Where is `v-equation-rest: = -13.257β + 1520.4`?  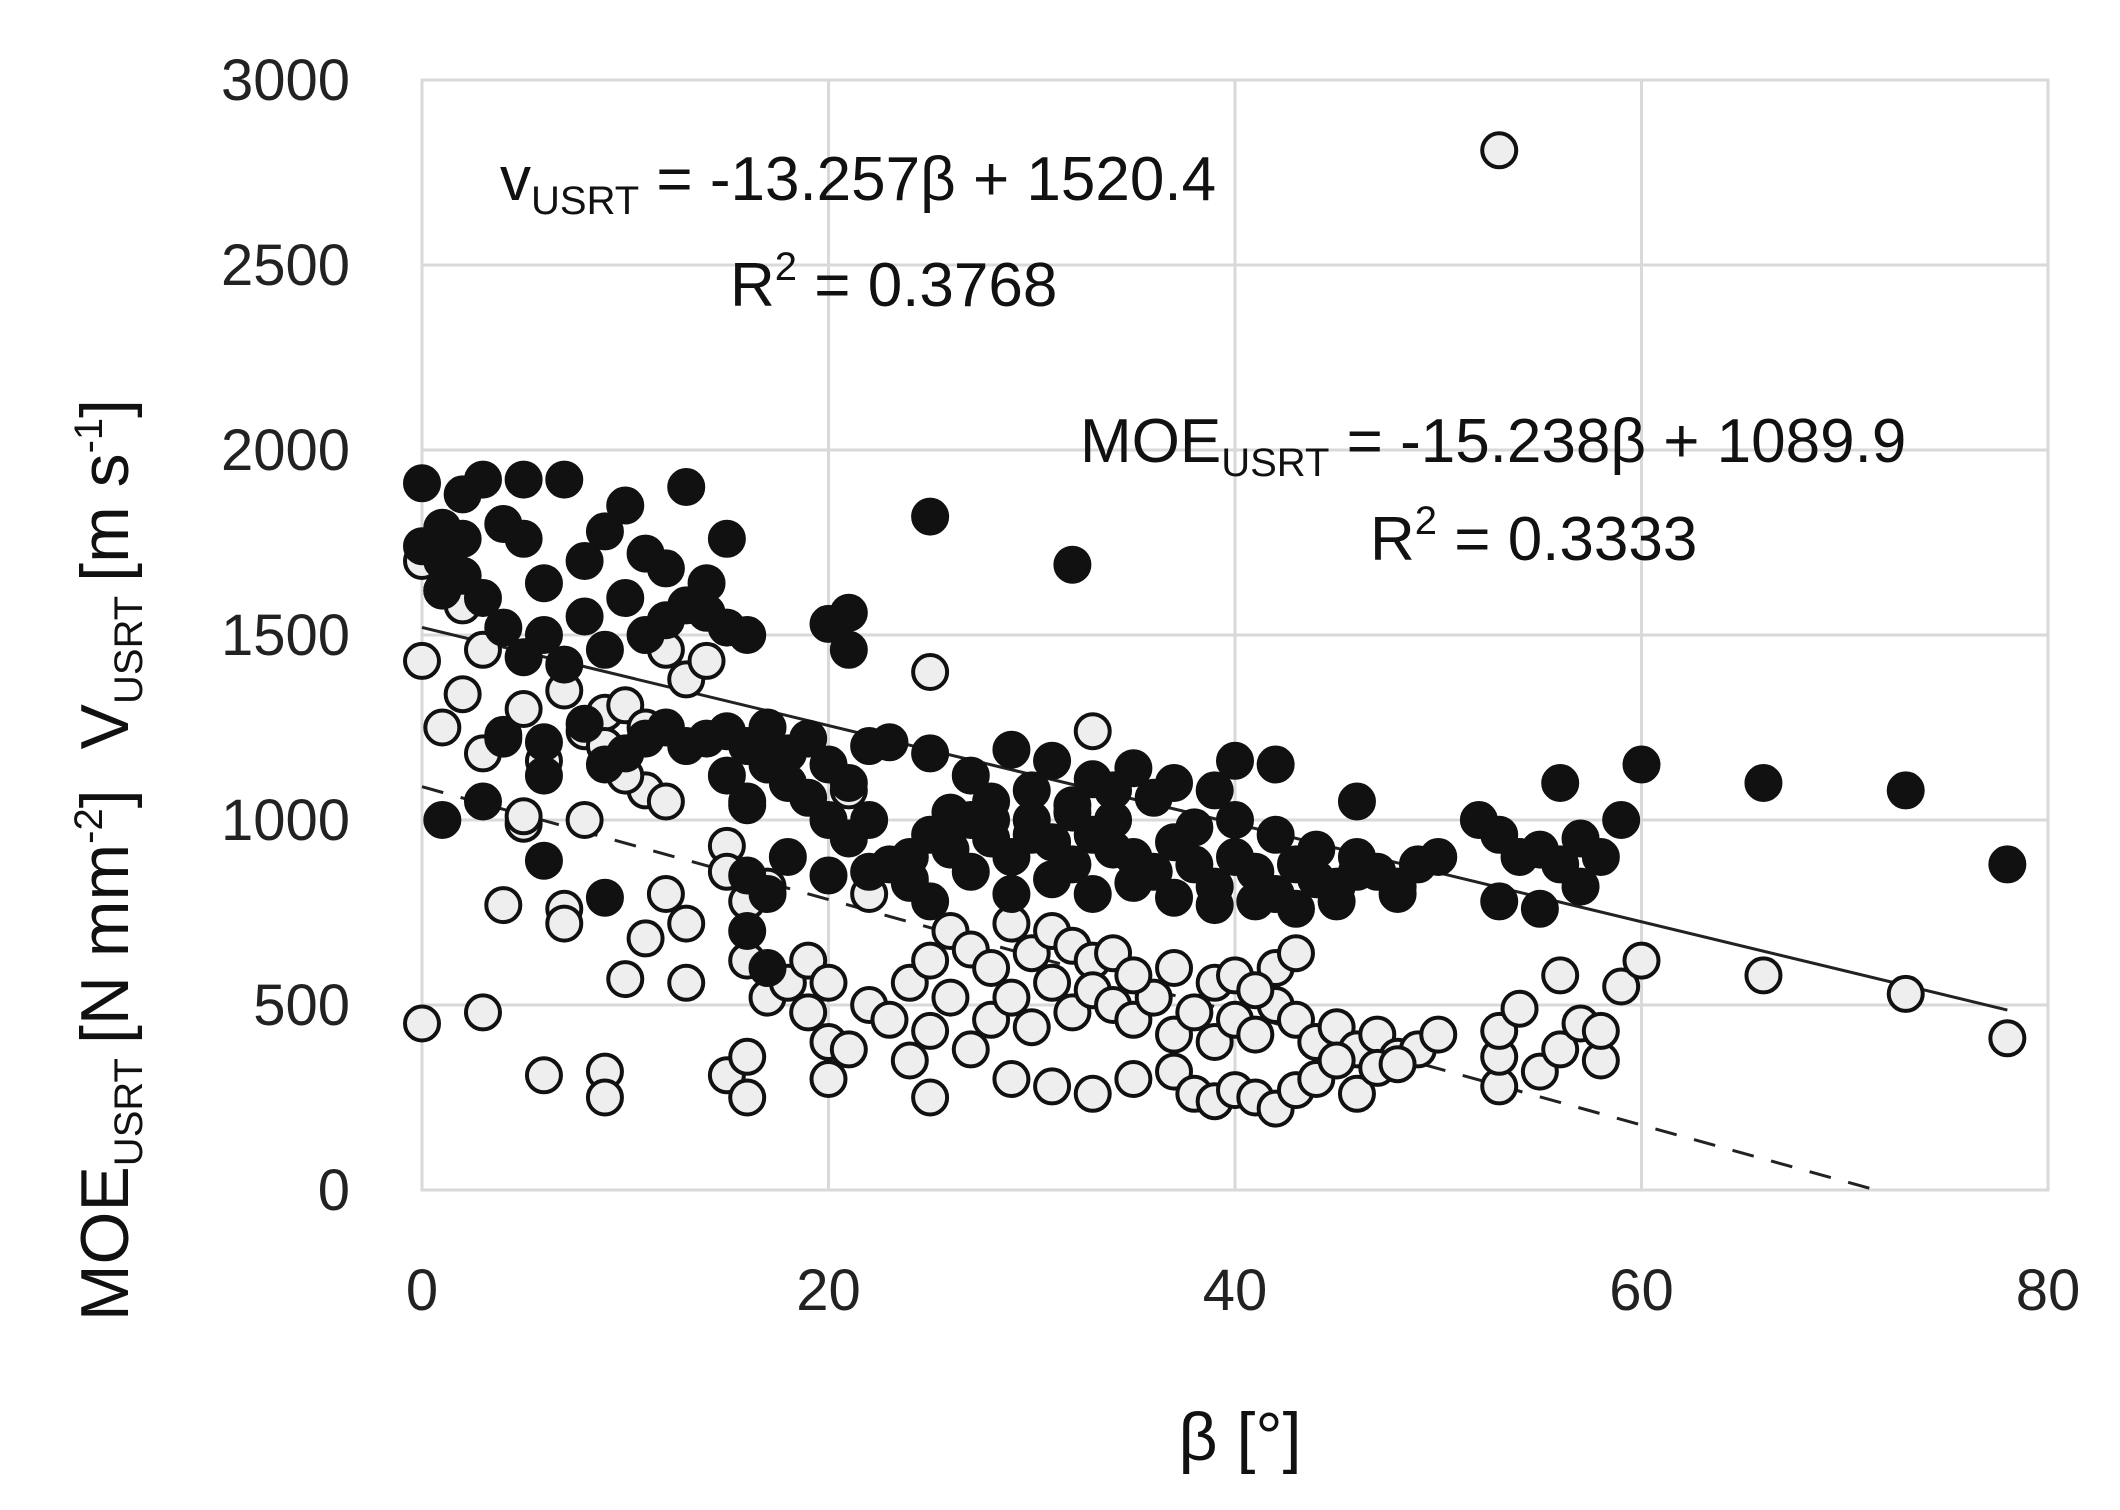 v-equation-rest: = -13.257β + 1520.4 is located at coordinates (927, 179).